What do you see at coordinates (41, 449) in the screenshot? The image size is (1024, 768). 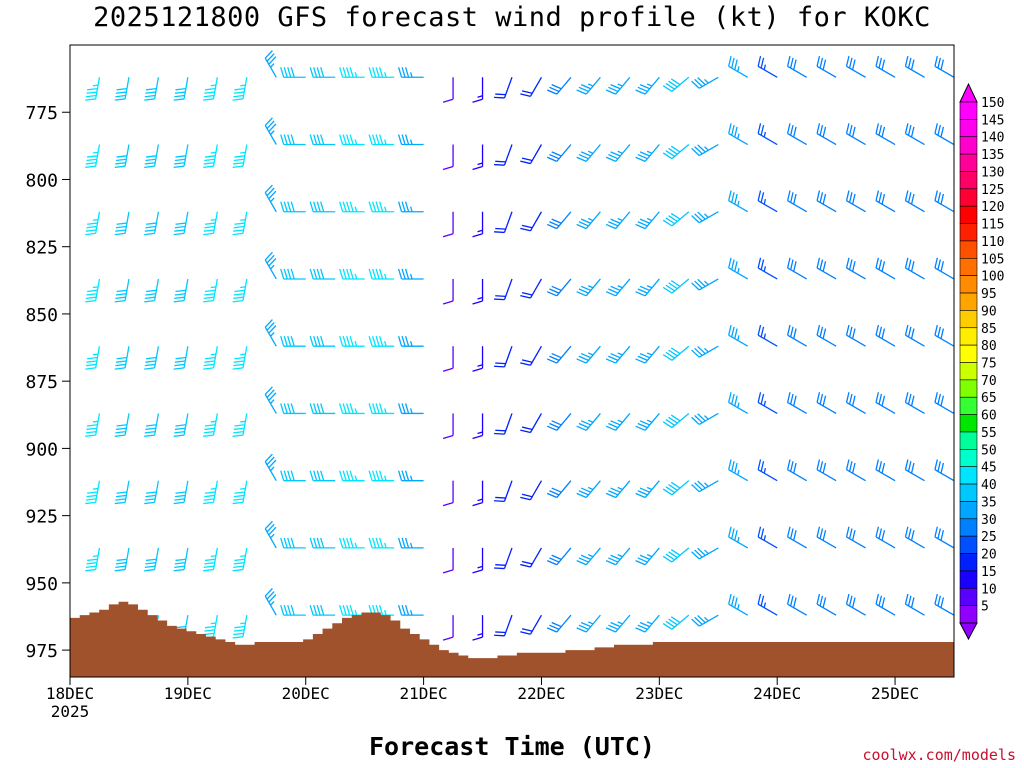 I see `y-tick-label: 900` at bounding box center [41, 449].